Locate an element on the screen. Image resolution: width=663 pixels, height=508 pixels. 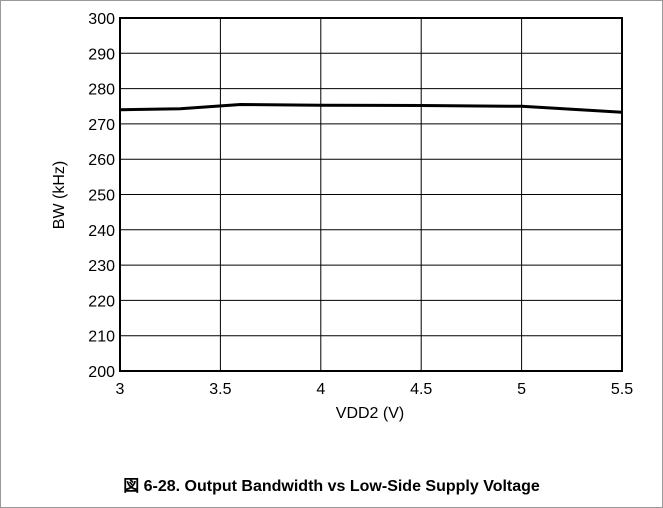
y-tick-label: 300 is located at coordinates (101, 19).